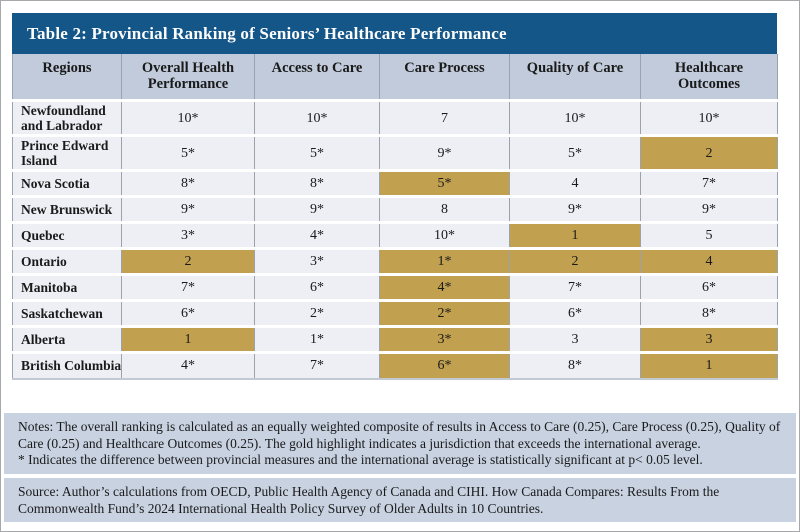 The image size is (800, 532). I want to click on region-cell: Quebec, so click(67, 235).